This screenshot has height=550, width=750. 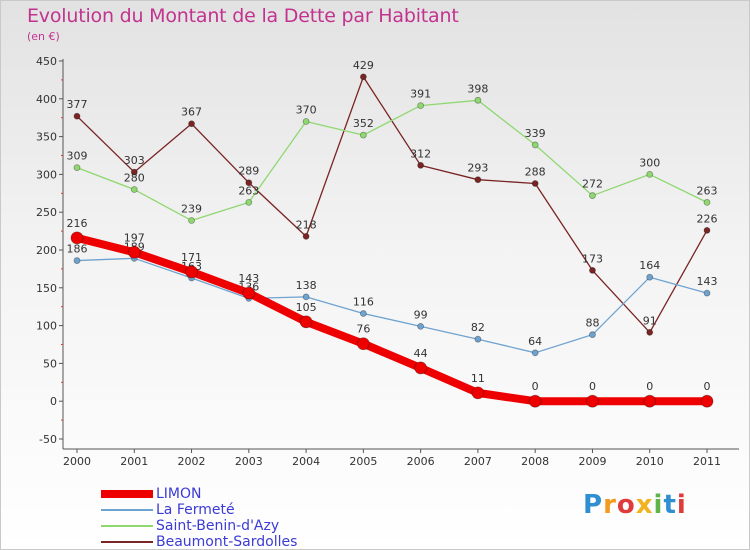 I want to click on data-label: 105, so click(x=306, y=307).